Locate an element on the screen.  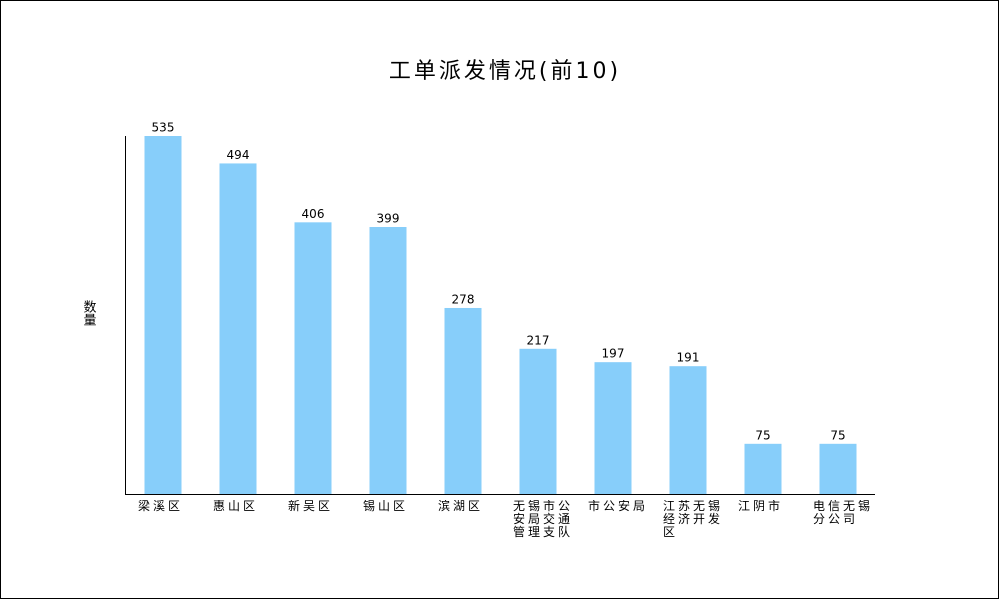
x-tick-label: 江阴市 is located at coordinates (761, 506).